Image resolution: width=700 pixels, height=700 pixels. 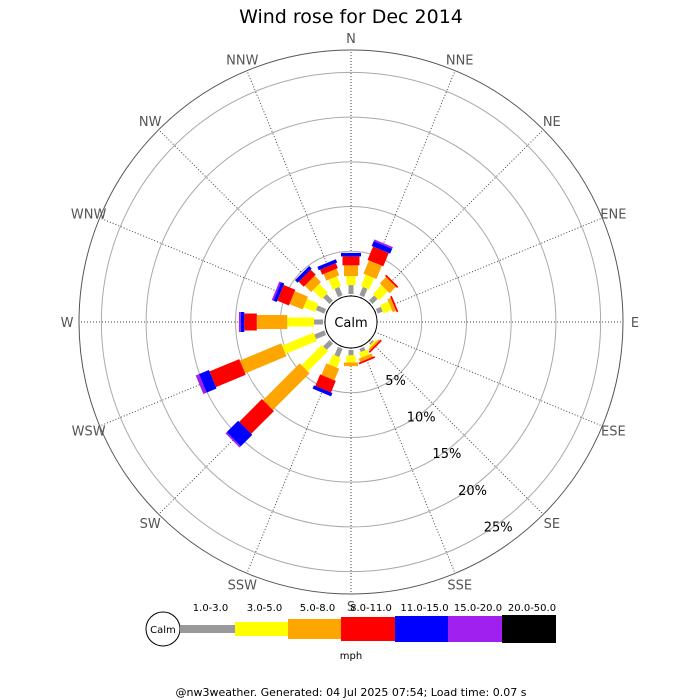 I want to click on calm-label: Calm, so click(x=350, y=323).